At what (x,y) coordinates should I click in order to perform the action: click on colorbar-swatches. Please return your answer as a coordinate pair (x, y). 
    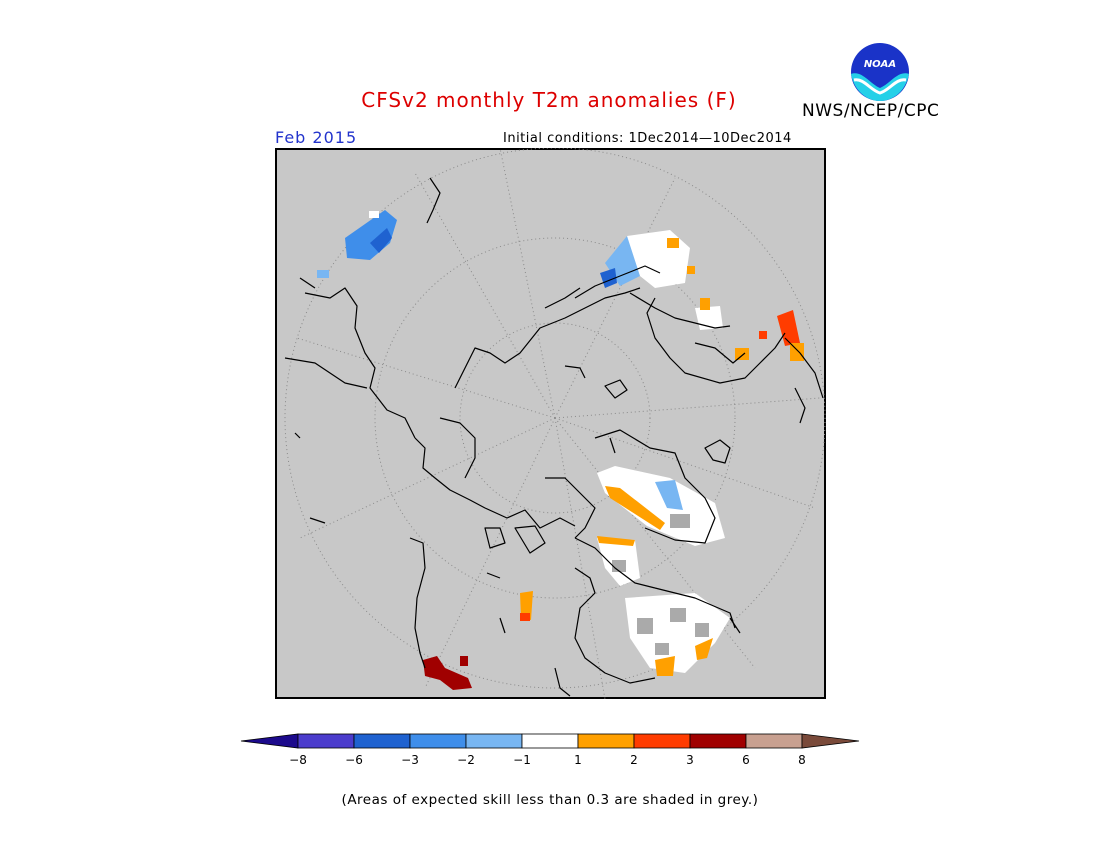
    Looking at the image, I should click on (550, 741).